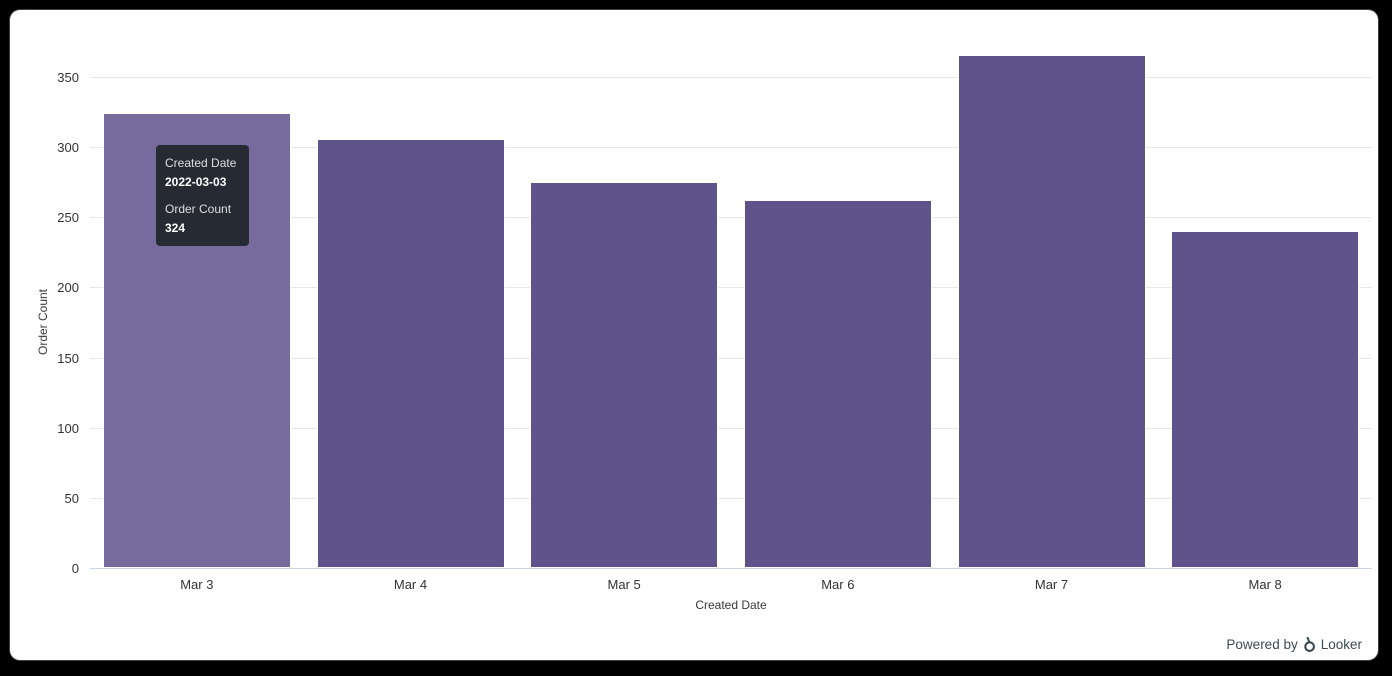 This screenshot has height=676, width=1392. What do you see at coordinates (68, 428) in the screenshot?
I see `y-axis-tick-label: 100` at bounding box center [68, 428].